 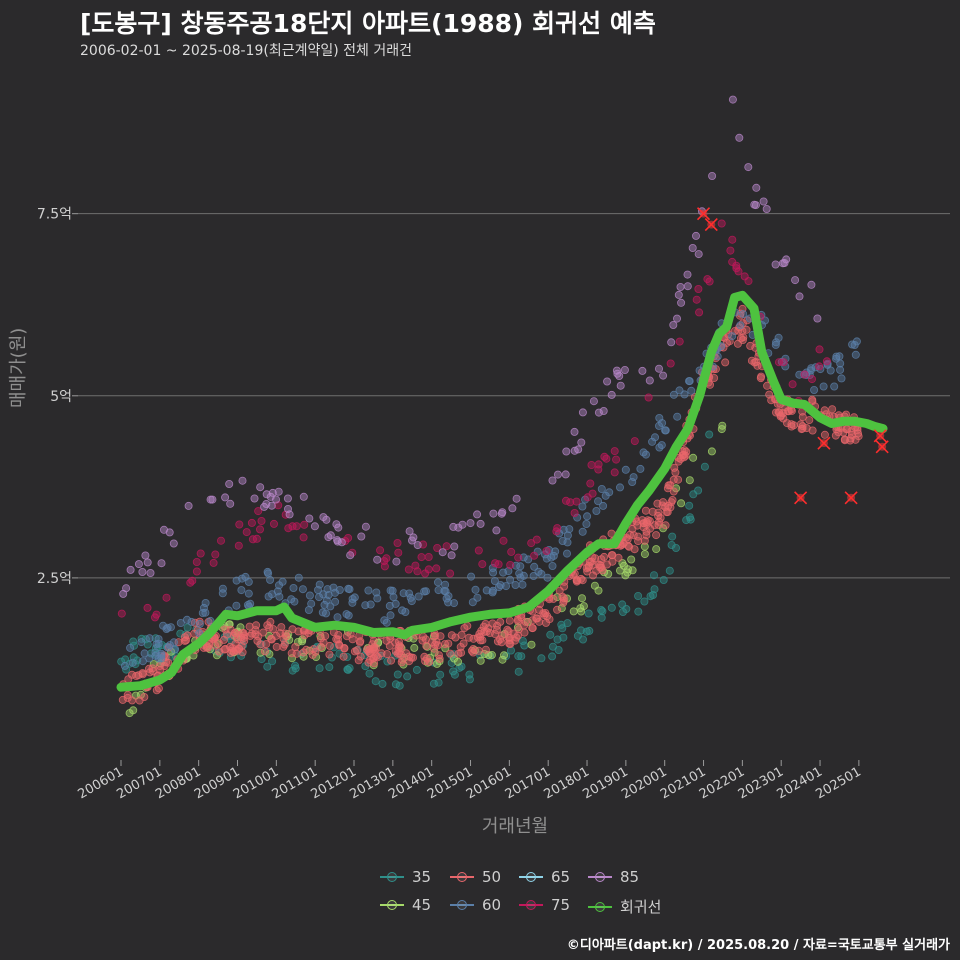 I want to click on forecast-markers, so click(x=792, y=356).